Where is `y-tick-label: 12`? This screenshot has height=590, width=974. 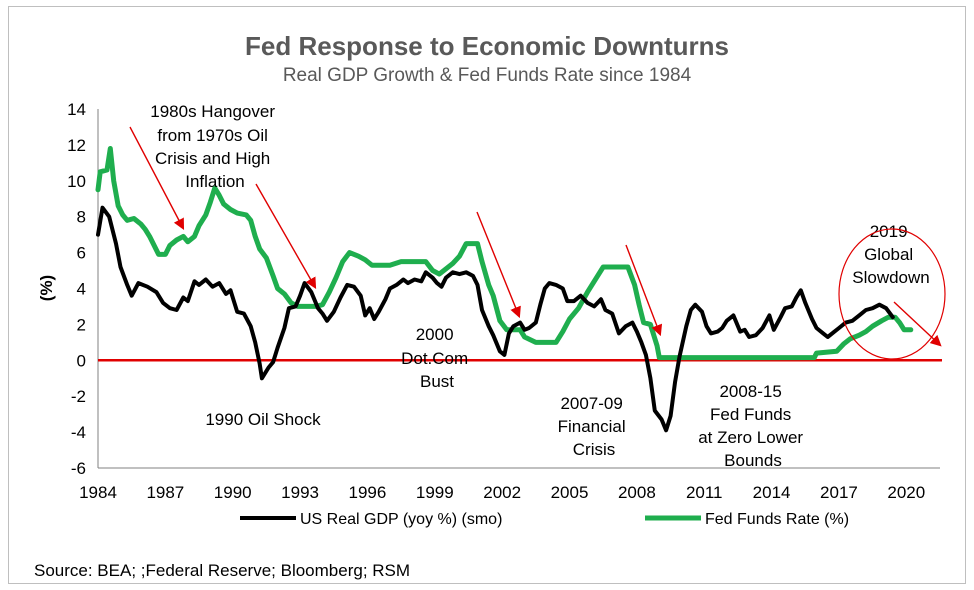
y-tick-label: 12 is located at coordinates (76, 145).